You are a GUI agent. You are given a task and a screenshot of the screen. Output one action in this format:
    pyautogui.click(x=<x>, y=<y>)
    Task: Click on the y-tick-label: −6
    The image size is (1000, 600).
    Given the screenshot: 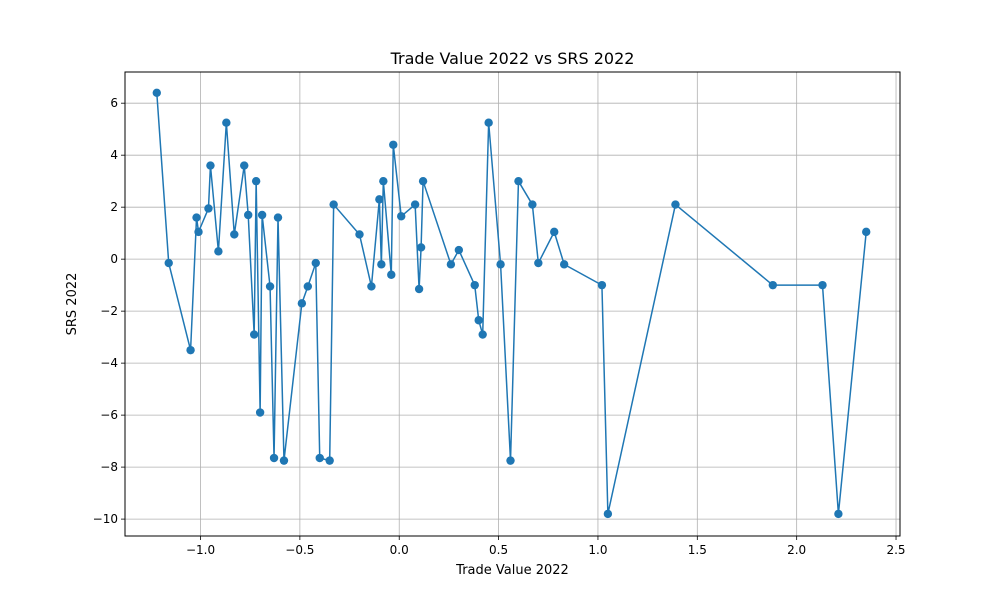 What is the action you would take?
    pyautogui.click(x=109, y=415)
    